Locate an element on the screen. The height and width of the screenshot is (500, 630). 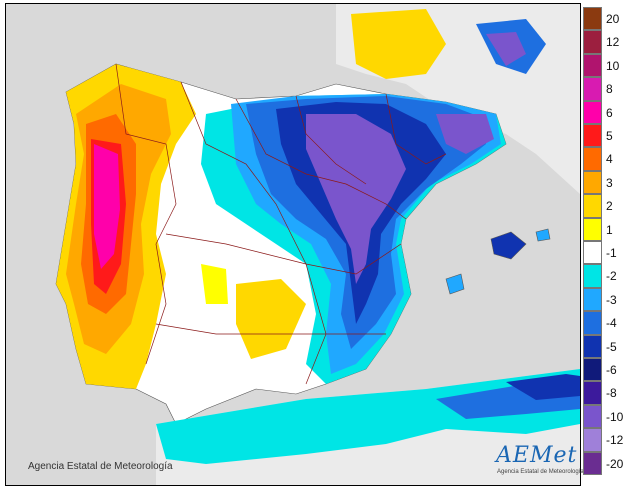
cold-zone-alps-core is located at coordinates (506, 49).